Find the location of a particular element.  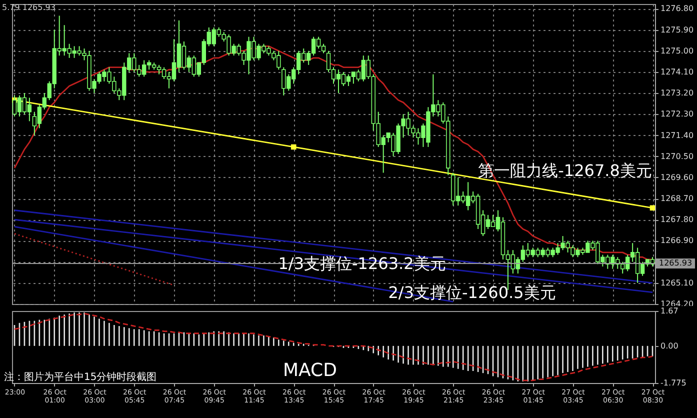

y-tick-label: 1275.90 is located at coordinates (677, 29).